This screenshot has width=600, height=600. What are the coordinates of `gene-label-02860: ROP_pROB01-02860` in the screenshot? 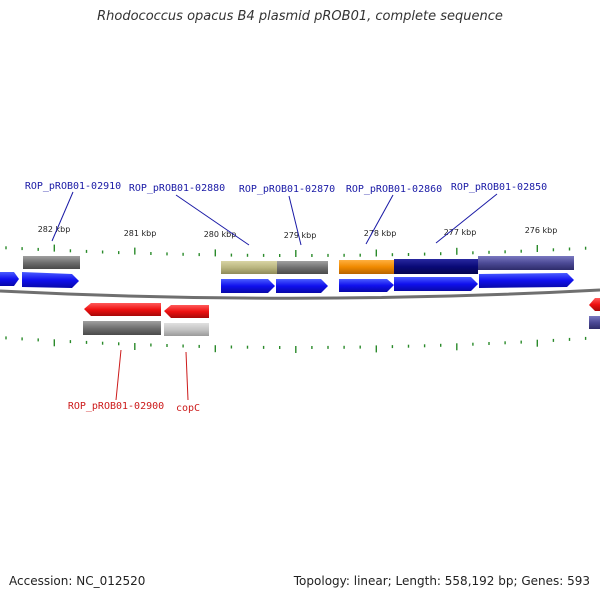 It's located at (394, 189).